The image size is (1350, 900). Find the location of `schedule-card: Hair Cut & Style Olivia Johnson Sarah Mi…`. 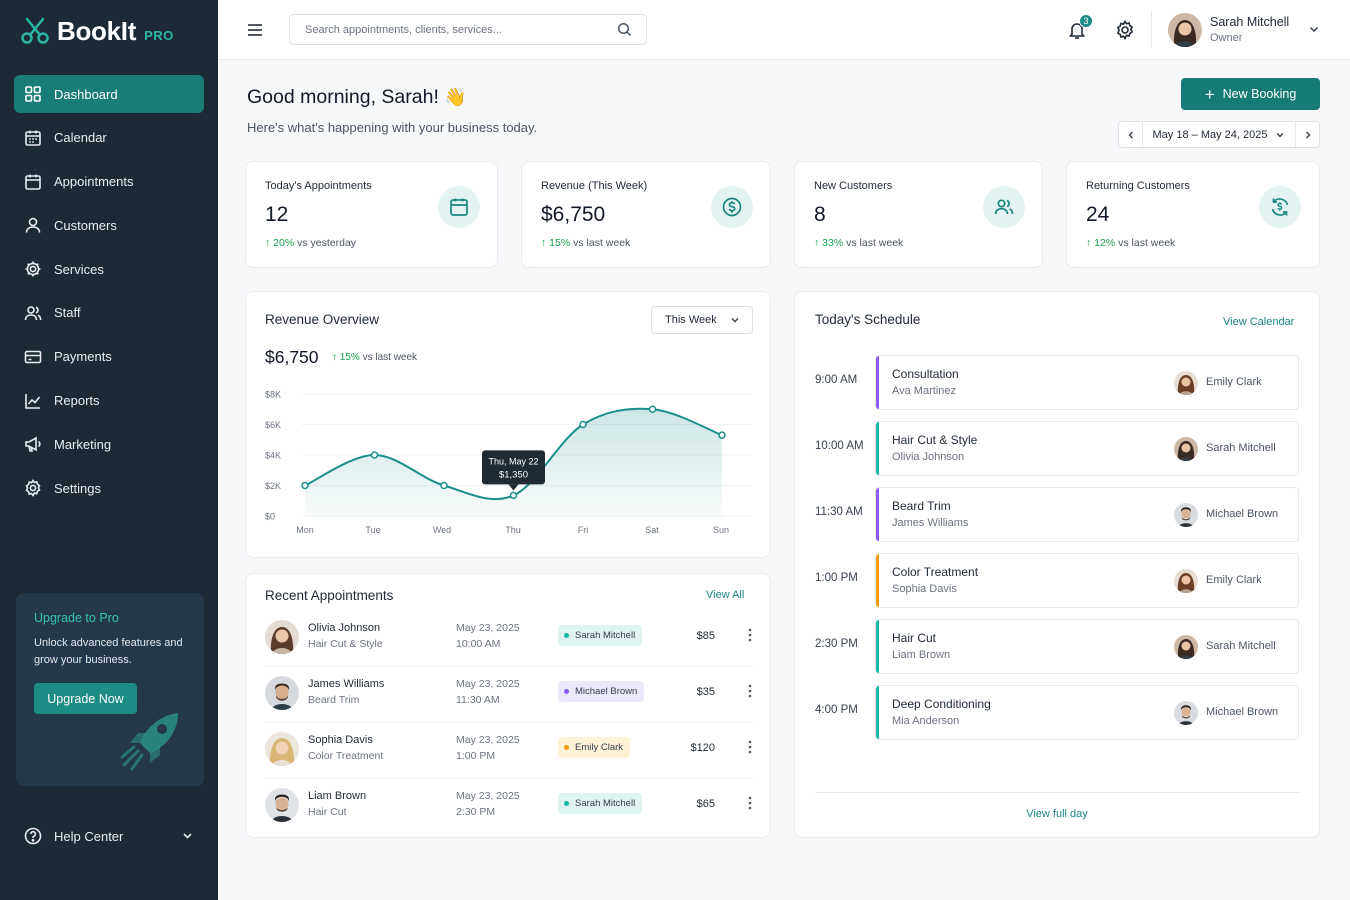

schedule-card: Hair Cut & Style Olivia Johnson Sarah Mi… is located at coordinates (1087, 448).